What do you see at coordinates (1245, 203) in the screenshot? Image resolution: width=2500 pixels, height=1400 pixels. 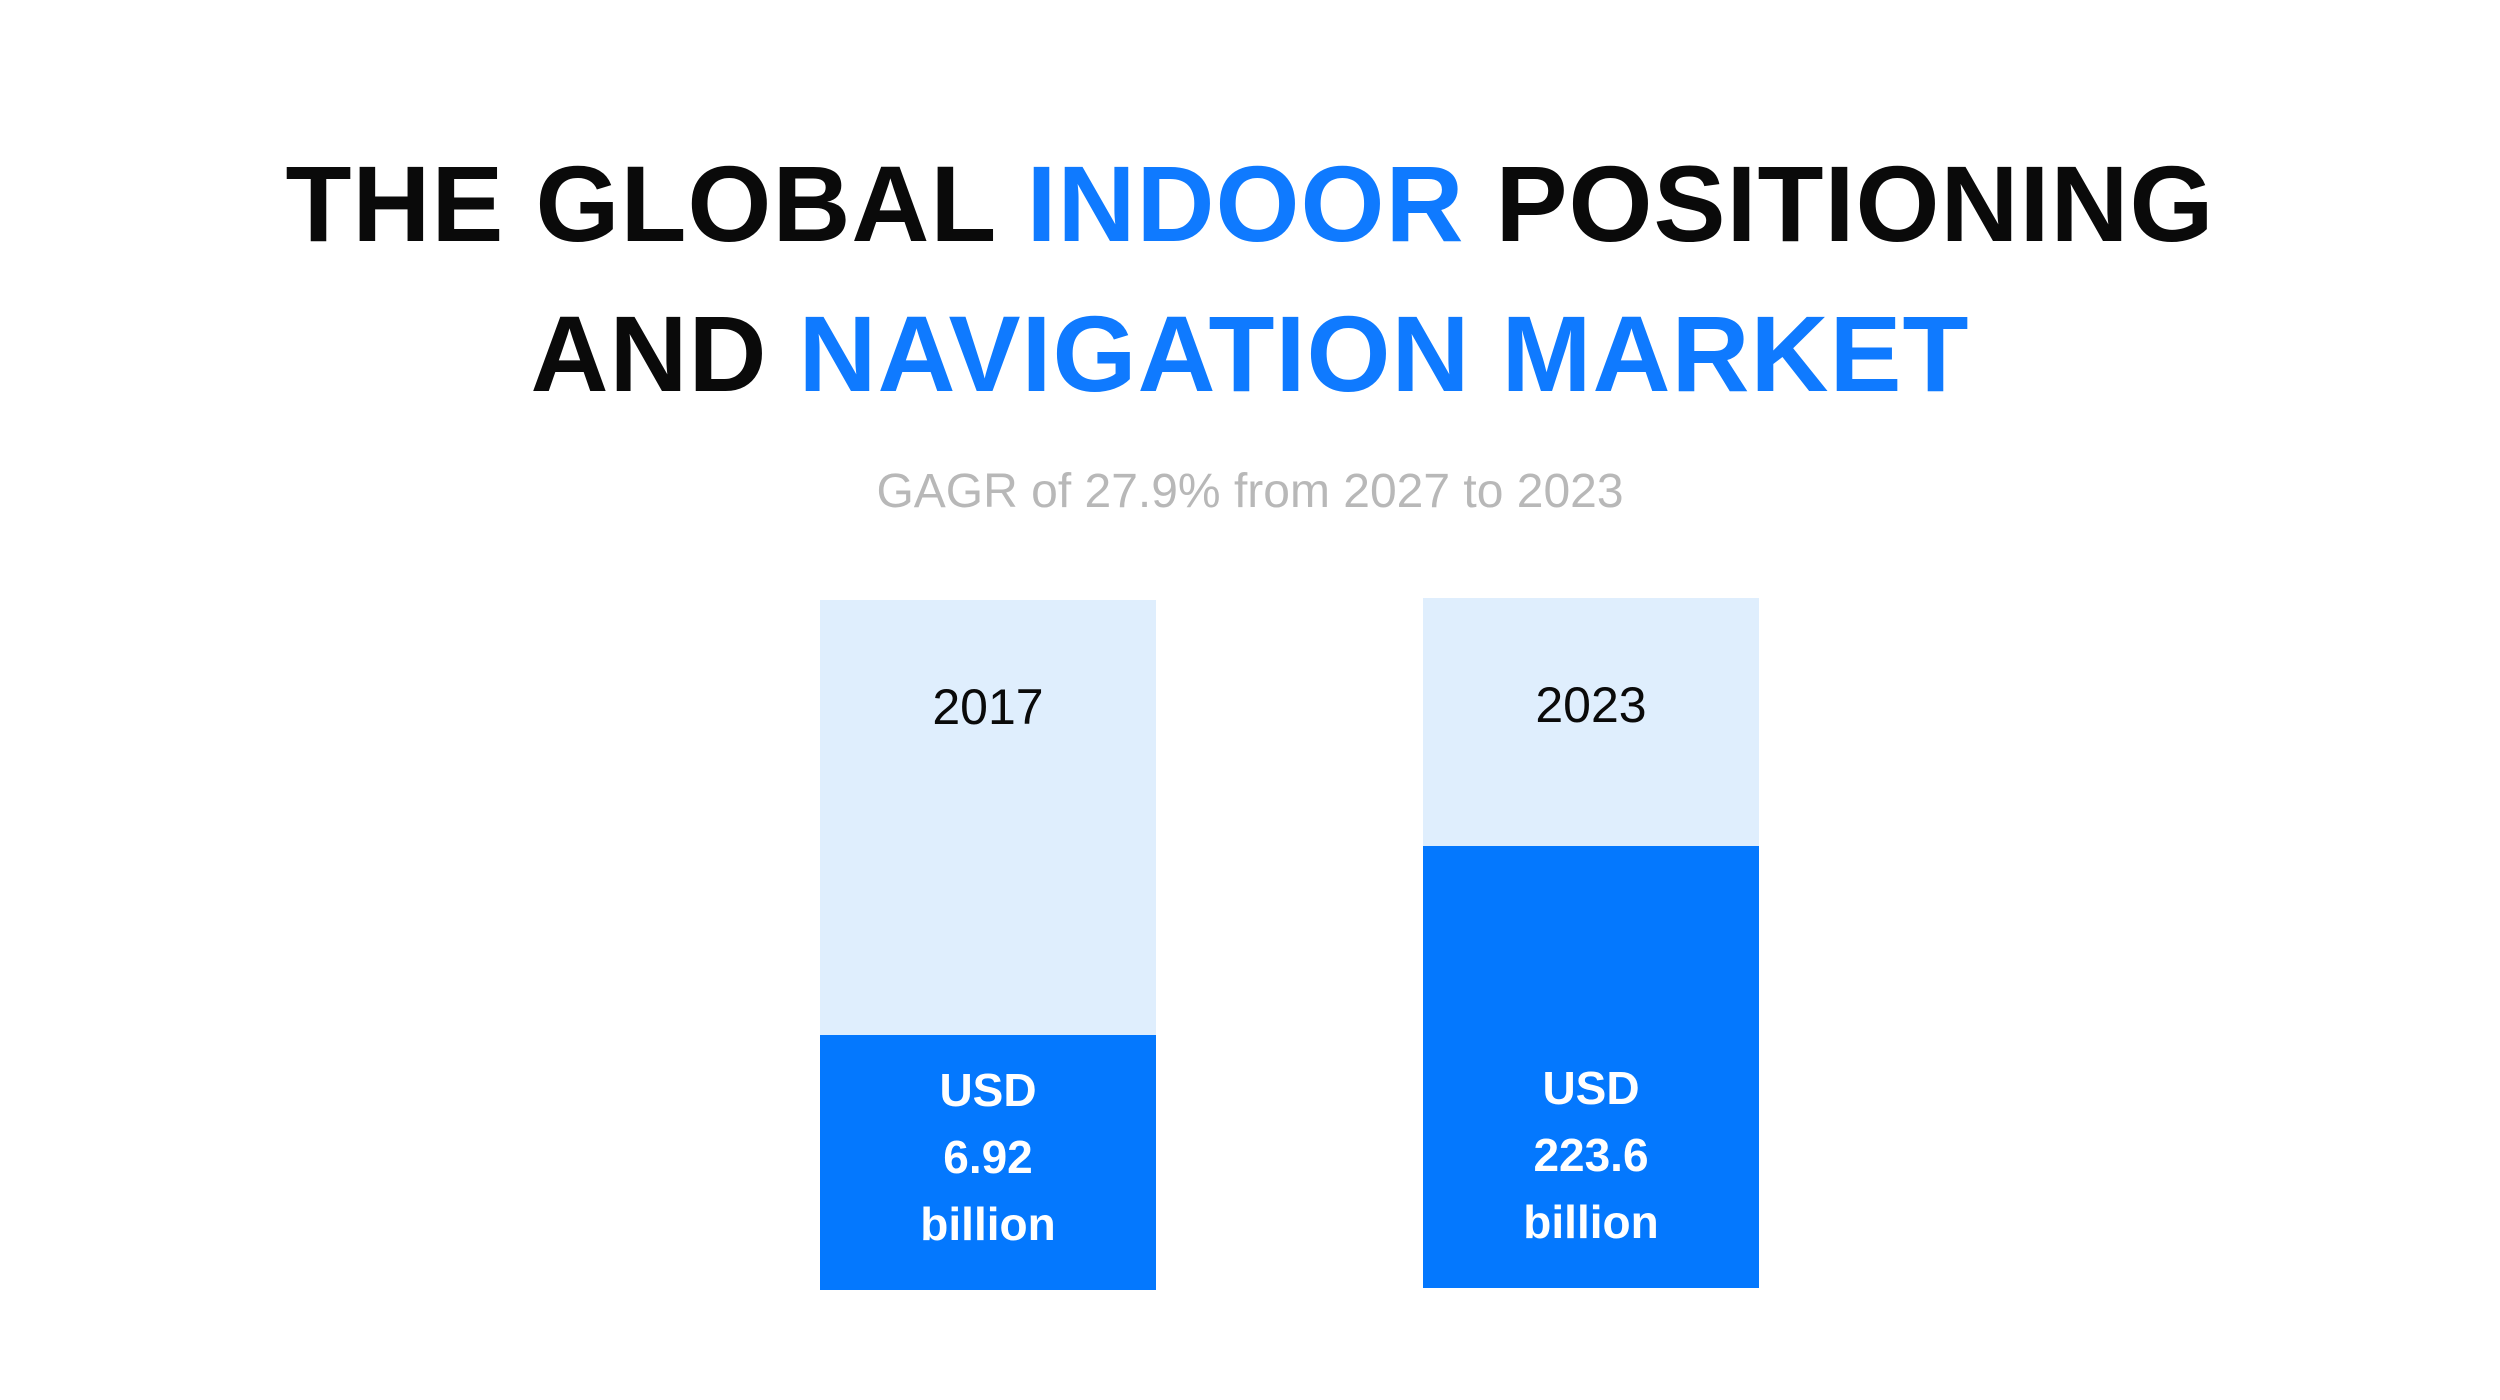 I see `title-accent-text: INDOOR` at bounding box center [1245, 203].